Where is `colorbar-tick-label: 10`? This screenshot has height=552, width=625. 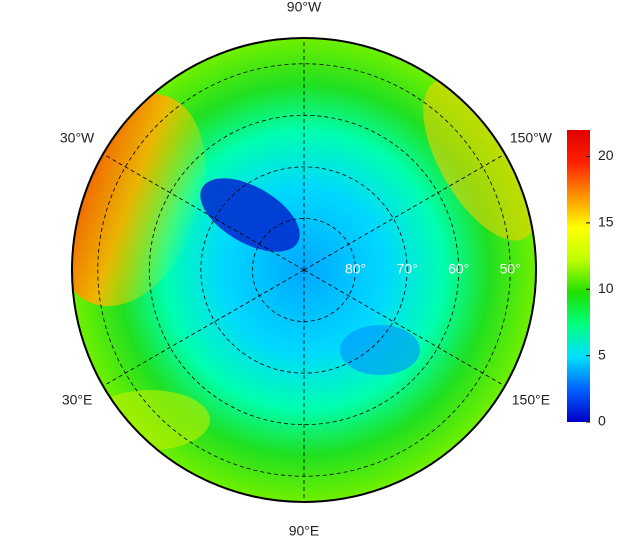
colorbar-tick-label: 10 is located at coordinates (606, 288).